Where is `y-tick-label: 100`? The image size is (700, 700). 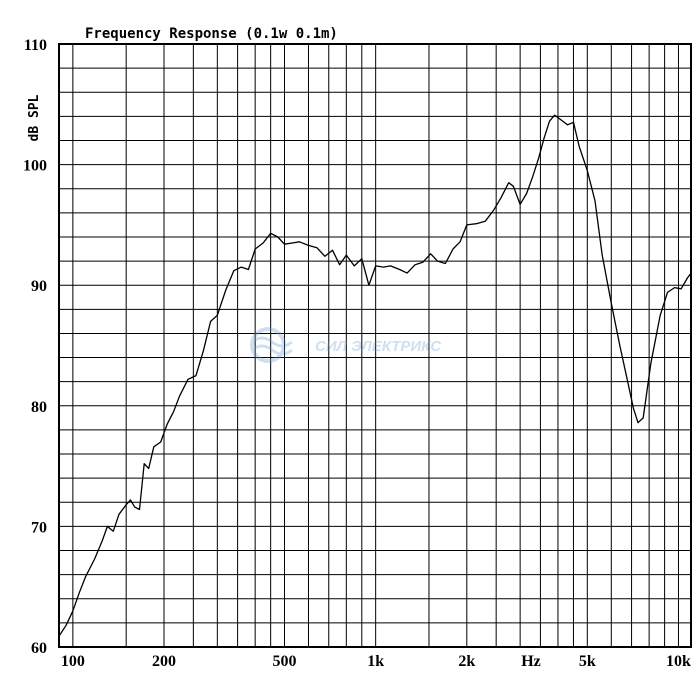 y-tick-label: 100 is located at coordinates (35, 166).